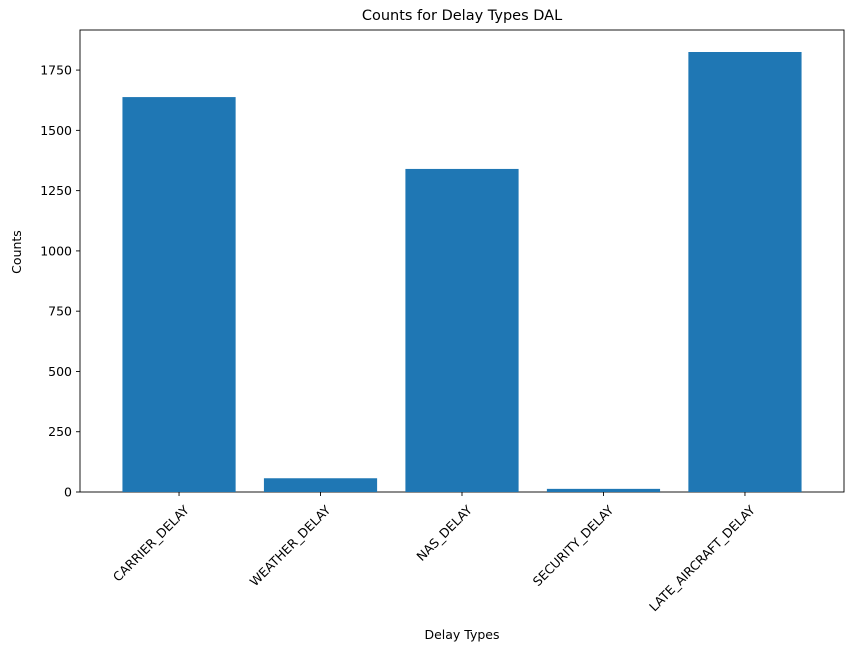 The height and width of the screenshot is (654, 859). I want to click on y-axis-label: Counts, so click(16, 252).